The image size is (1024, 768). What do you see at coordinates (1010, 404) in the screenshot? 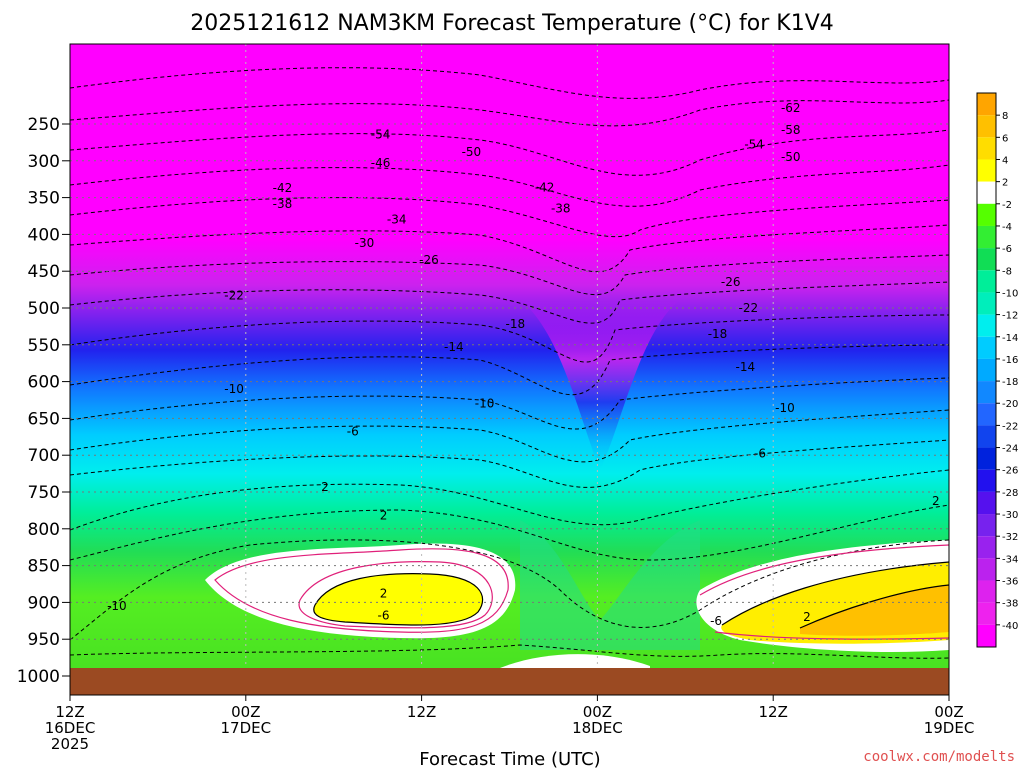
I see `colorbar-label: -20` at bounding box center [1010, 404].